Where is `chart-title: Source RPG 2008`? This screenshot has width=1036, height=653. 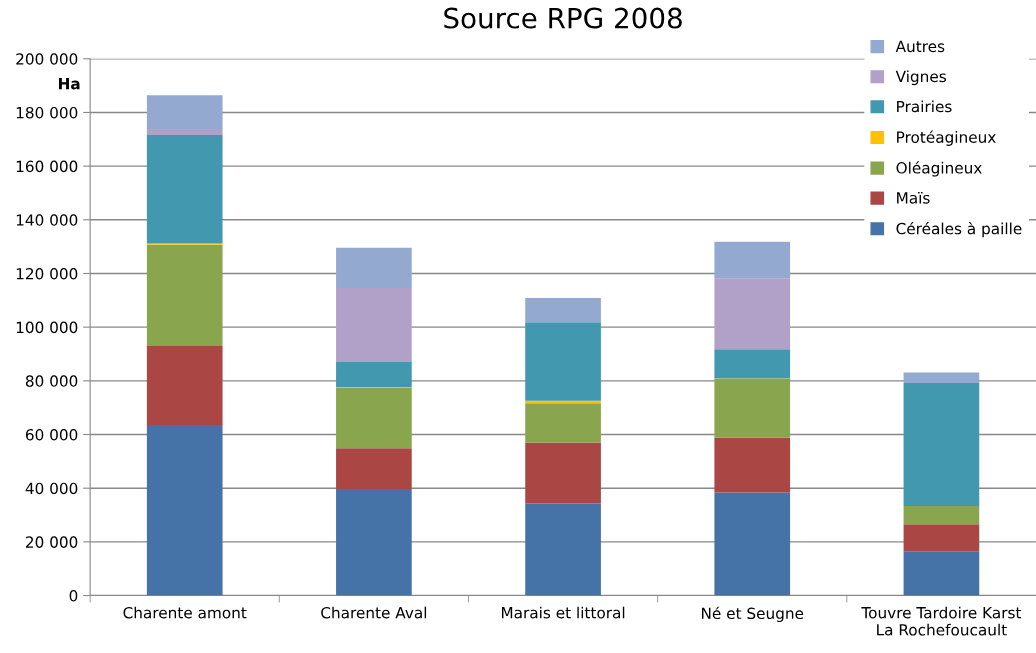
chart-title: Source RPG 2008 is located at coordinates (563, 18).